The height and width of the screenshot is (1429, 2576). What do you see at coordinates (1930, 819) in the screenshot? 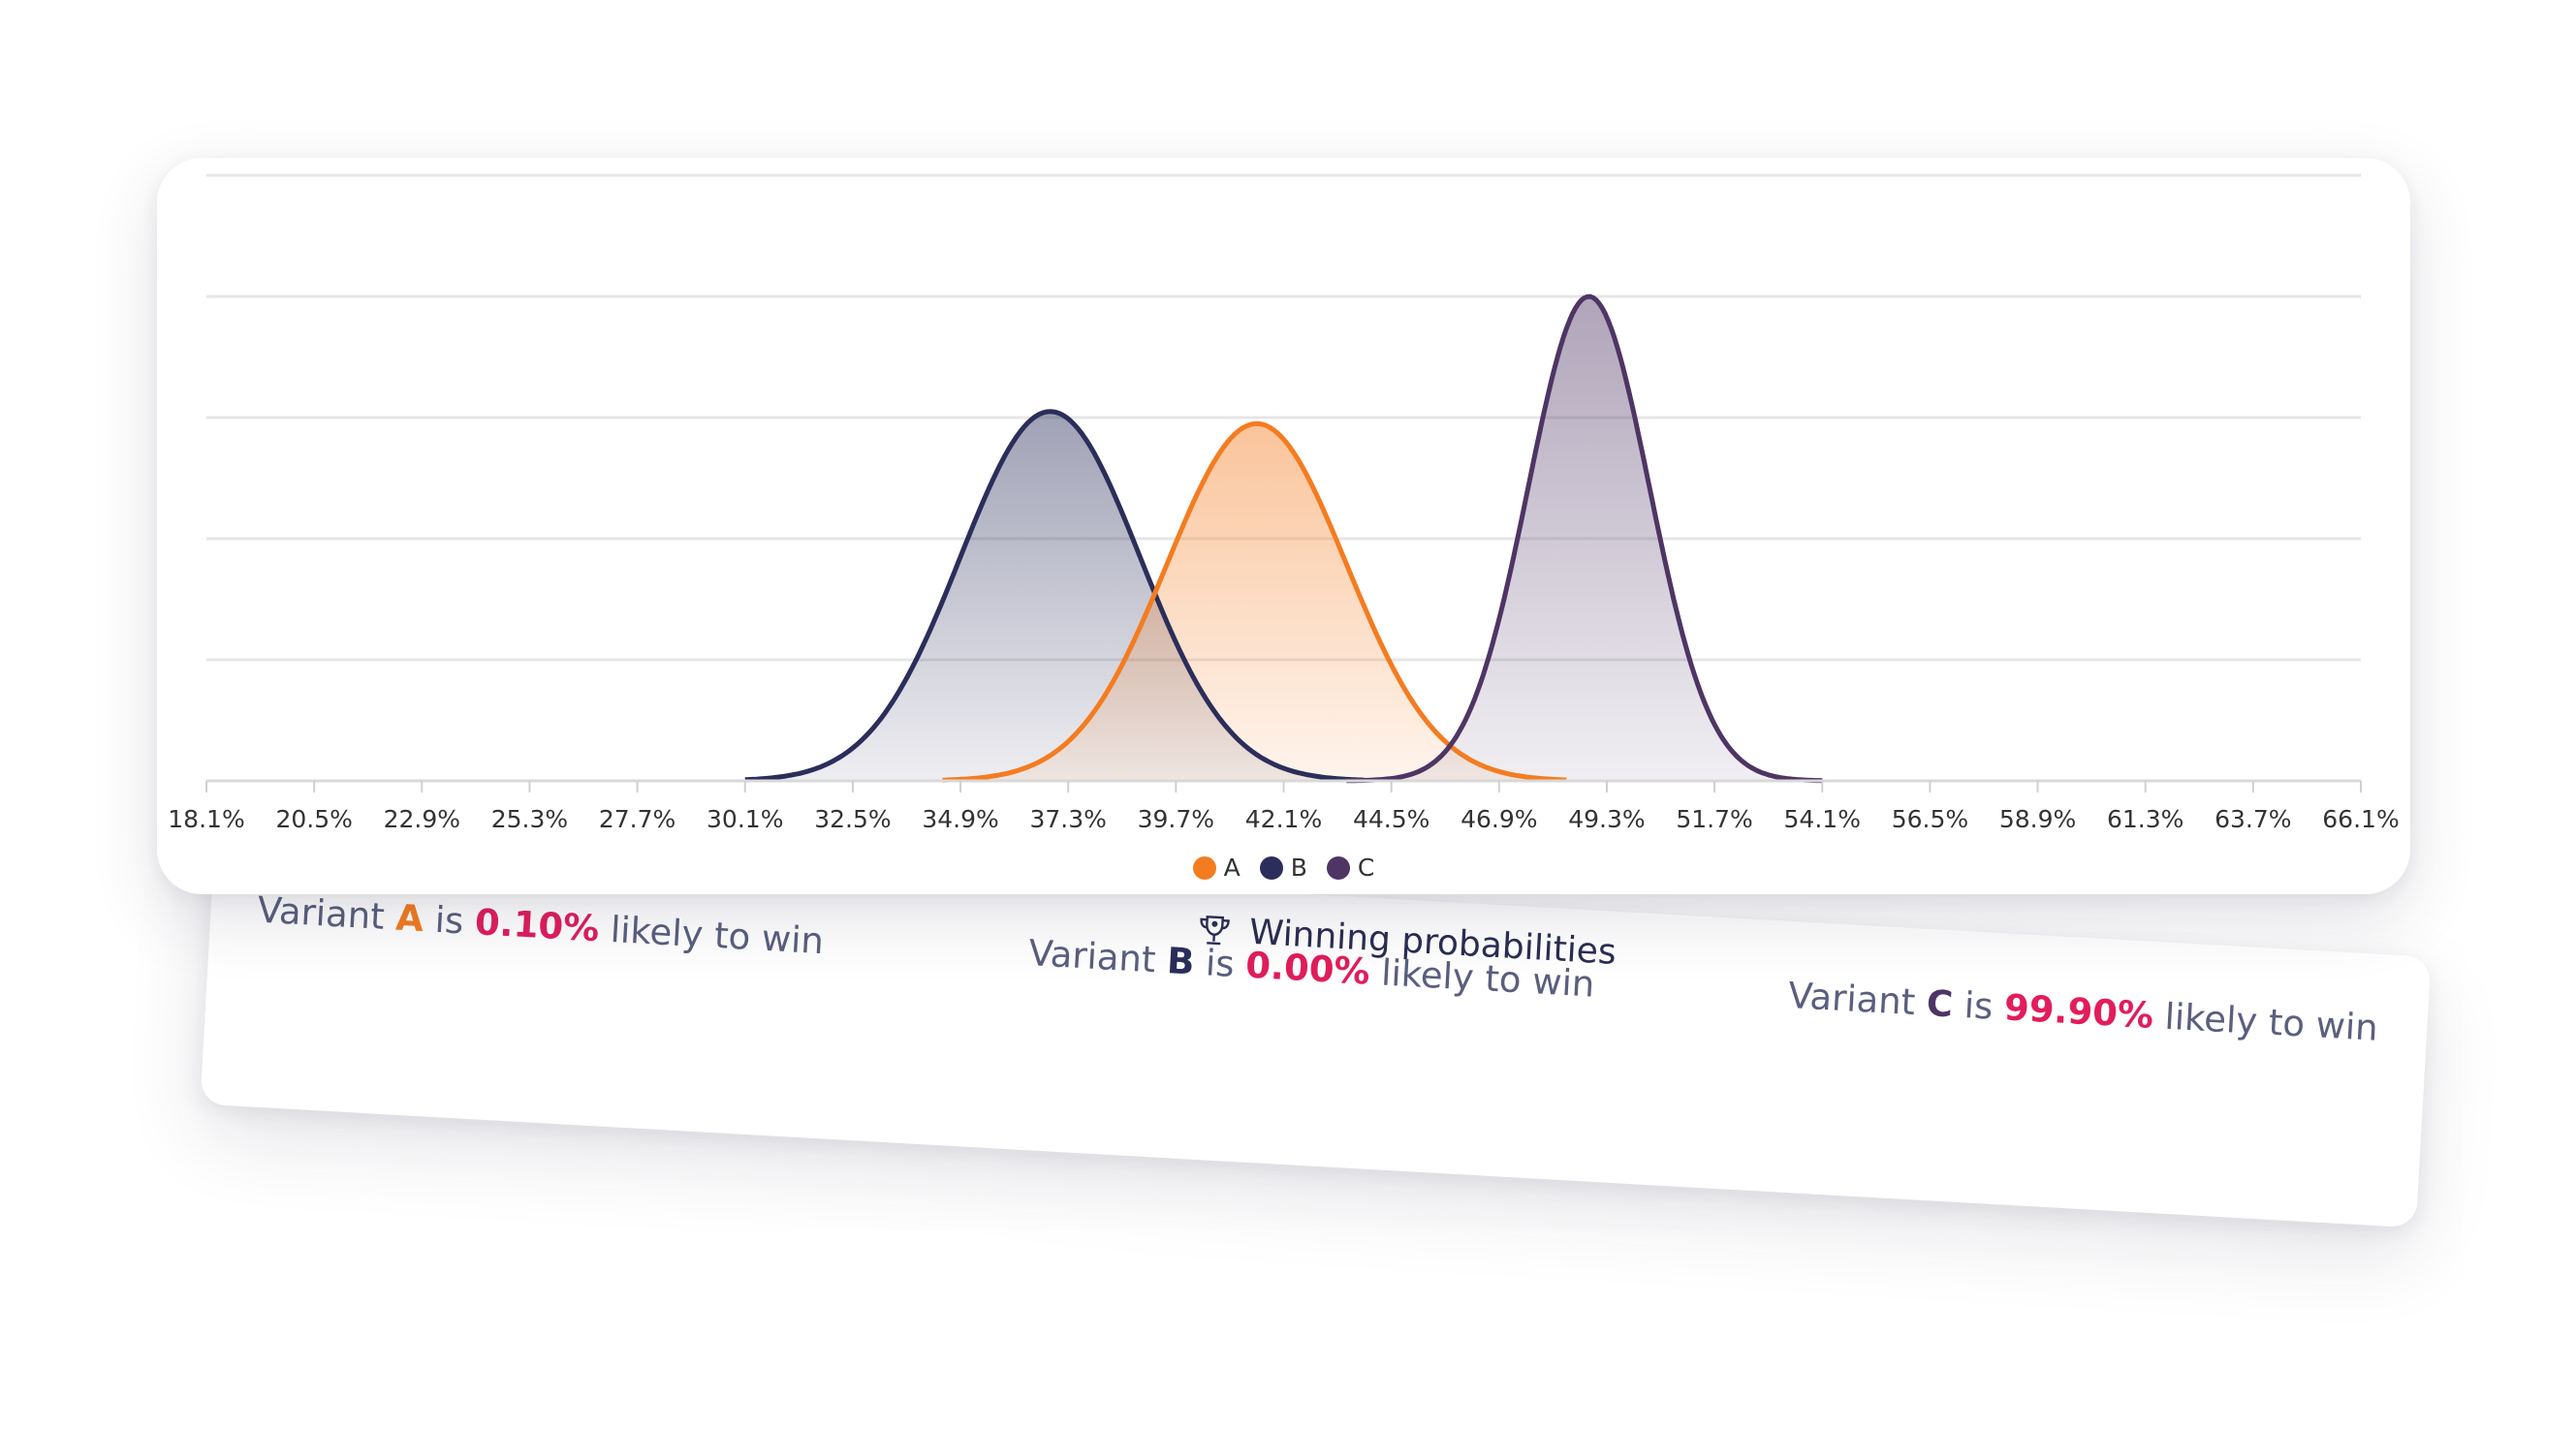
I see `x-tick-label: 56.5%` at bounding box center [1930, 819].